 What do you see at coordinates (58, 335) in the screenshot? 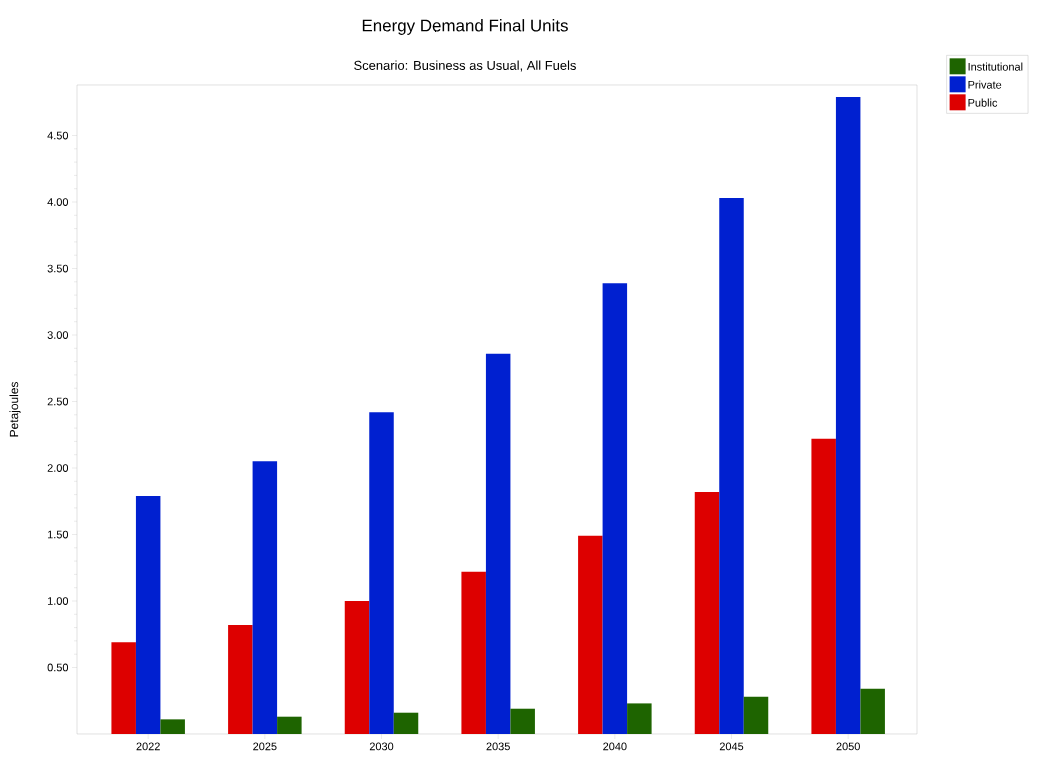
I see `y-tick-label: 3.00` at bounding box center [58, 335].